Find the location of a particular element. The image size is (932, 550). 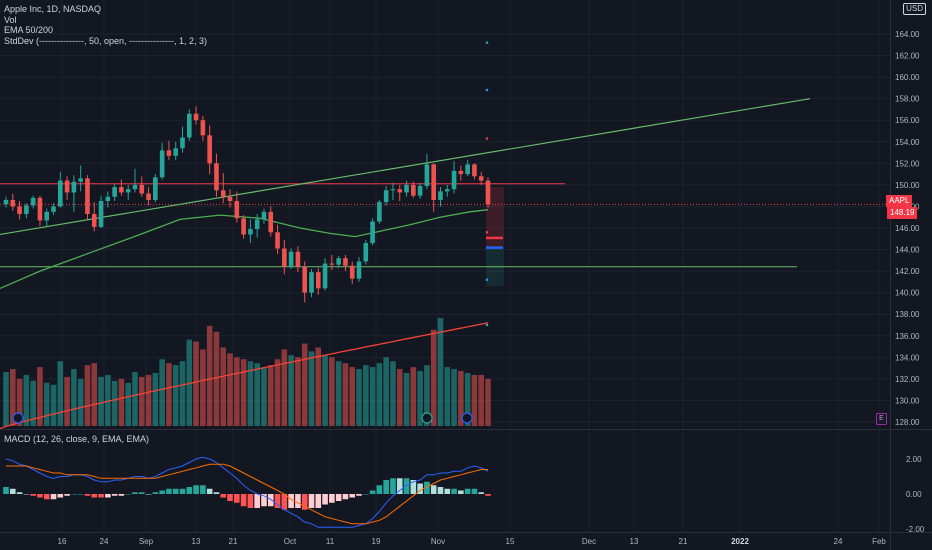

time-tick-label: 2022 is located at coordinates (740, 541).